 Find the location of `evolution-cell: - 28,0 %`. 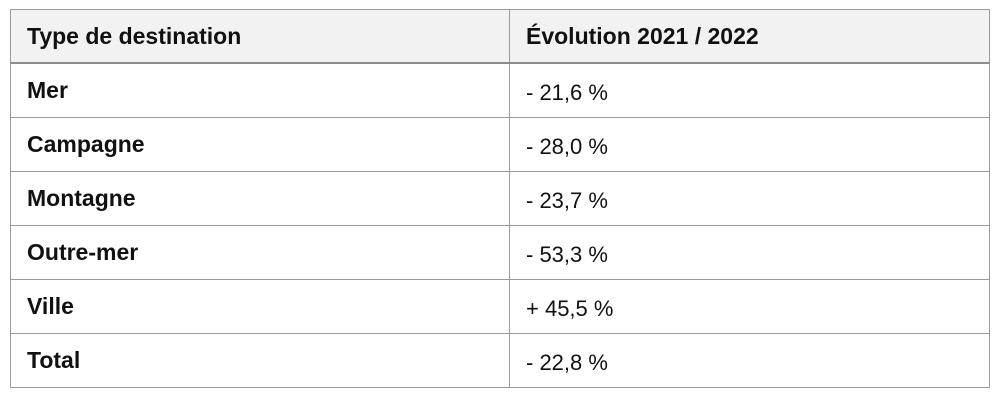

evolution-cell: - 28,0 % is located at coordinates (749, 144).